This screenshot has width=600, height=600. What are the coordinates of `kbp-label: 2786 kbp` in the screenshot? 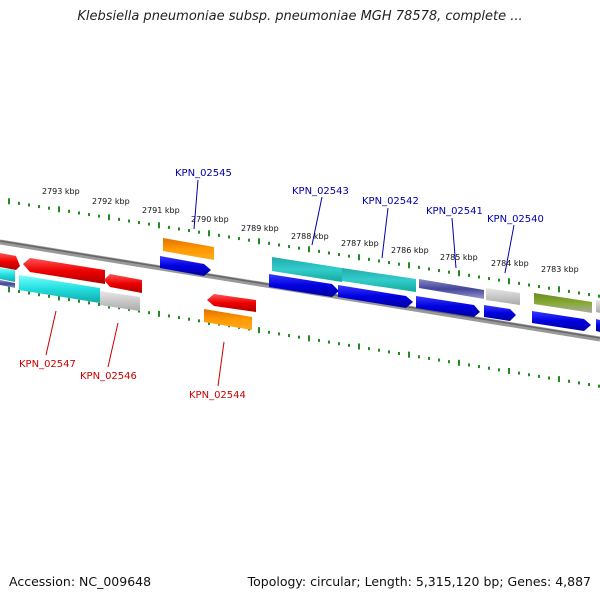 It's located at (410, 250).